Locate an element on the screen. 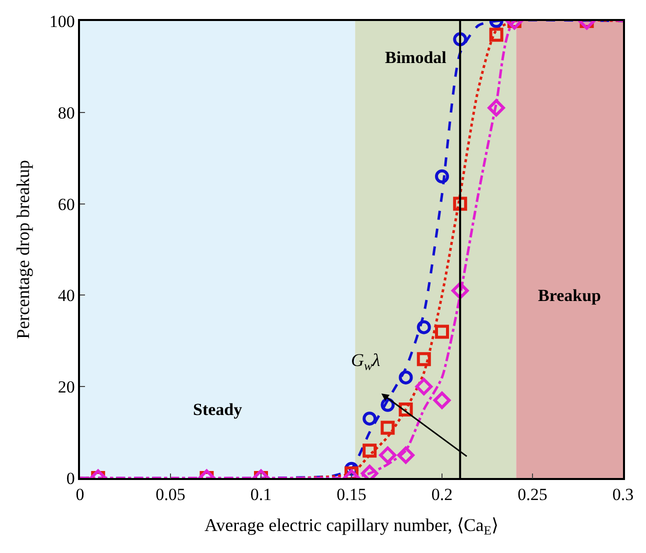  y-axis-title: Percentage drop breakup is located at coordinates (23, 249).